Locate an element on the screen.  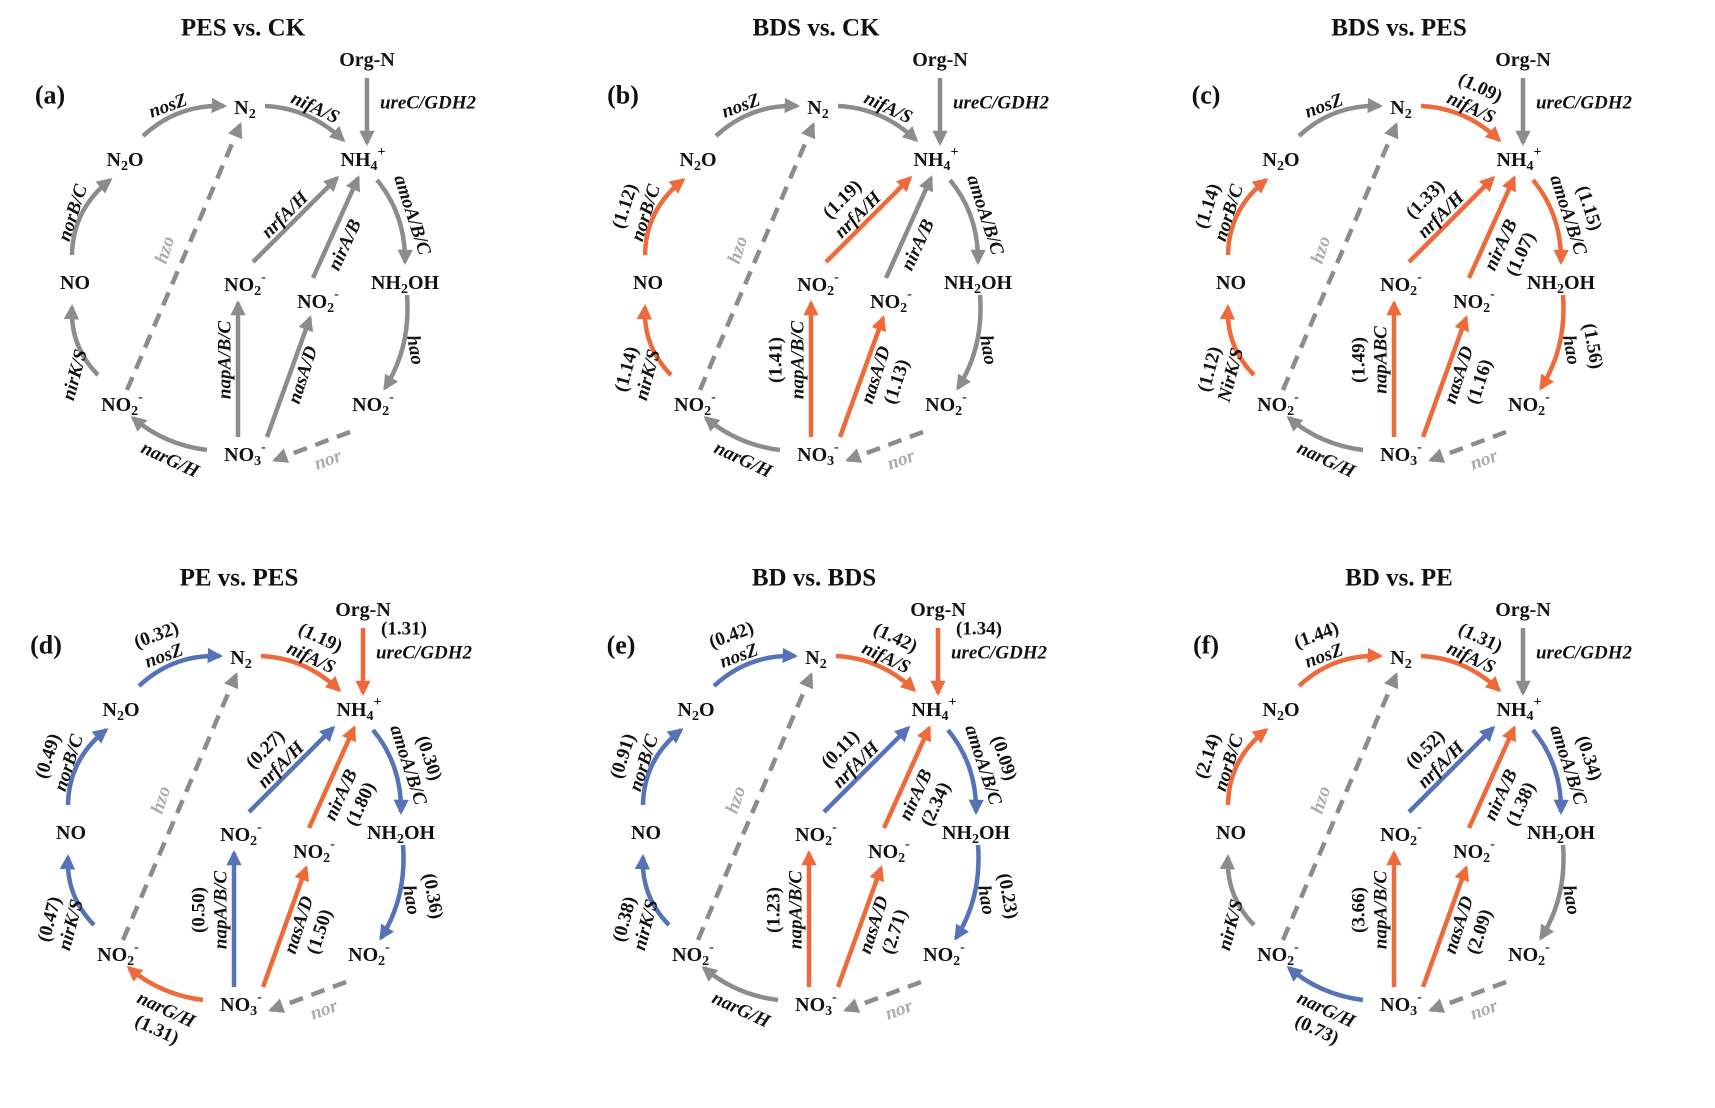
node-NO2_c: NO2- is located at coordinates (1474, 851).